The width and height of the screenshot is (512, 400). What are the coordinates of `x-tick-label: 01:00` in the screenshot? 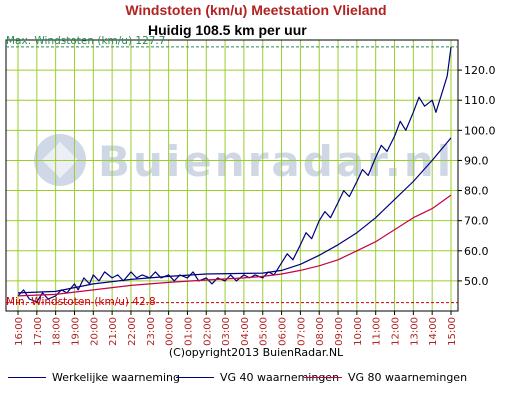 It's located at (188, 331).